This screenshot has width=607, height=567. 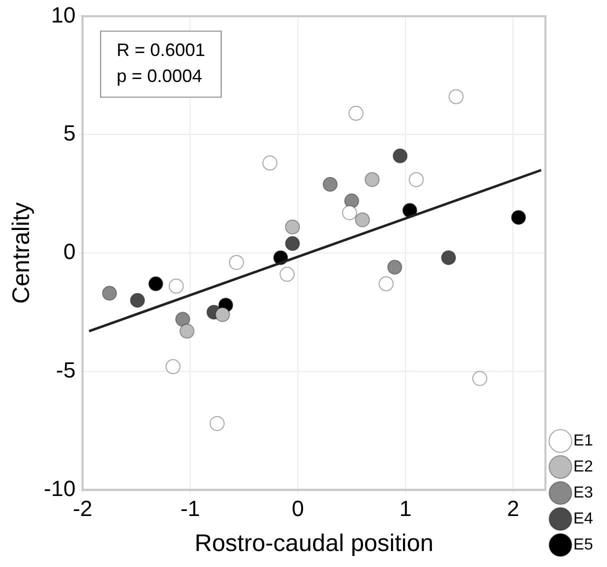 What do you see at coordinates (66, 369) in the screenshot?
I see `y-tick-label: -5` at bounding box center [66, 369].